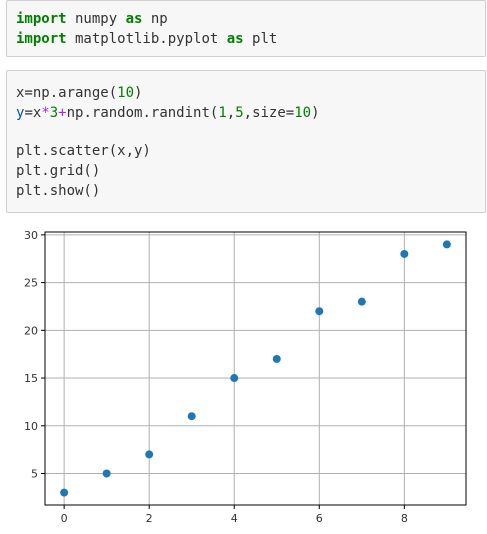  What do you see at coordinates (260, 39) in the screenshot?
I see `code-token: plt` at bounding box center [260, 39].